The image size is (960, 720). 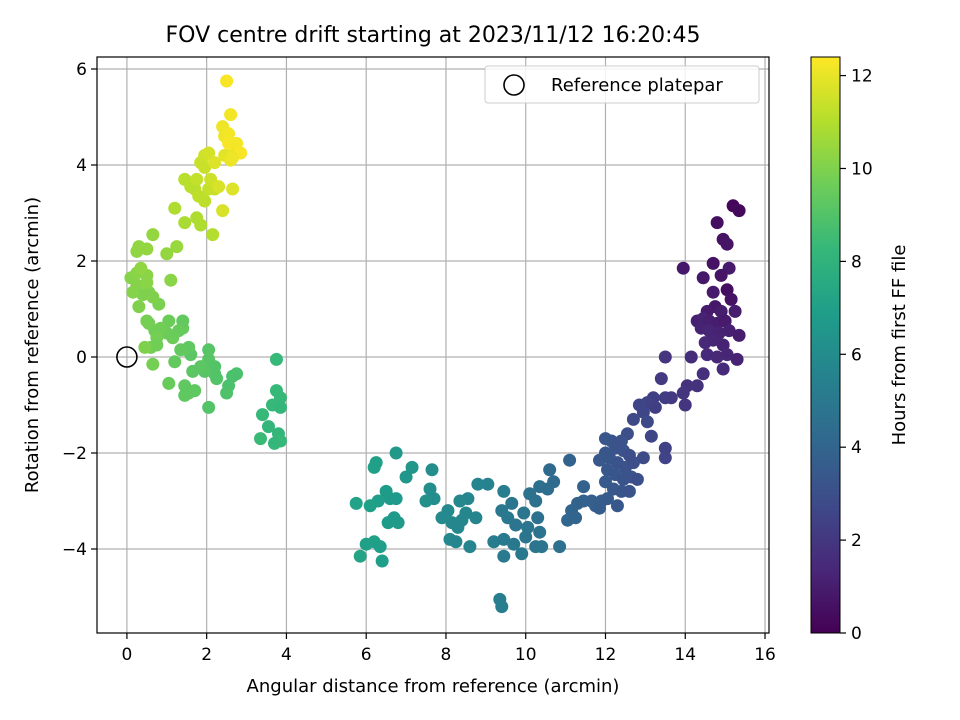 I want to click on legend-marker-icon, so click(x=514, y=85).